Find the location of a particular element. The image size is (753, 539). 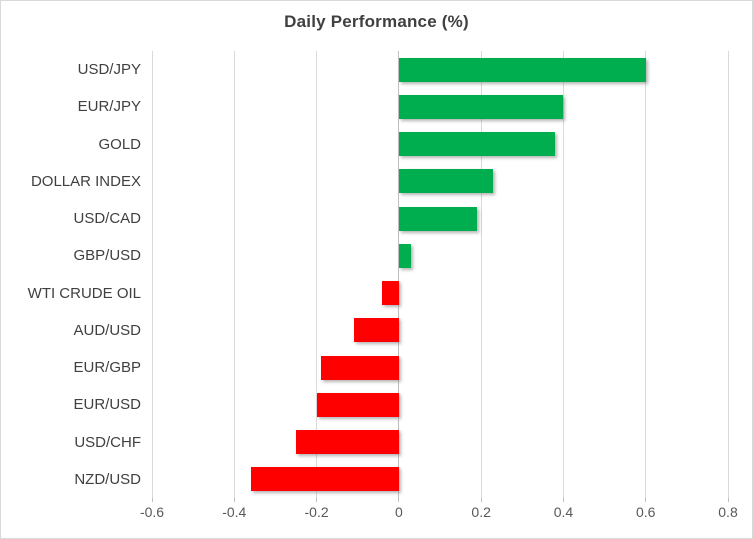

bar-dollar-index is located at coordinates (446, 181).